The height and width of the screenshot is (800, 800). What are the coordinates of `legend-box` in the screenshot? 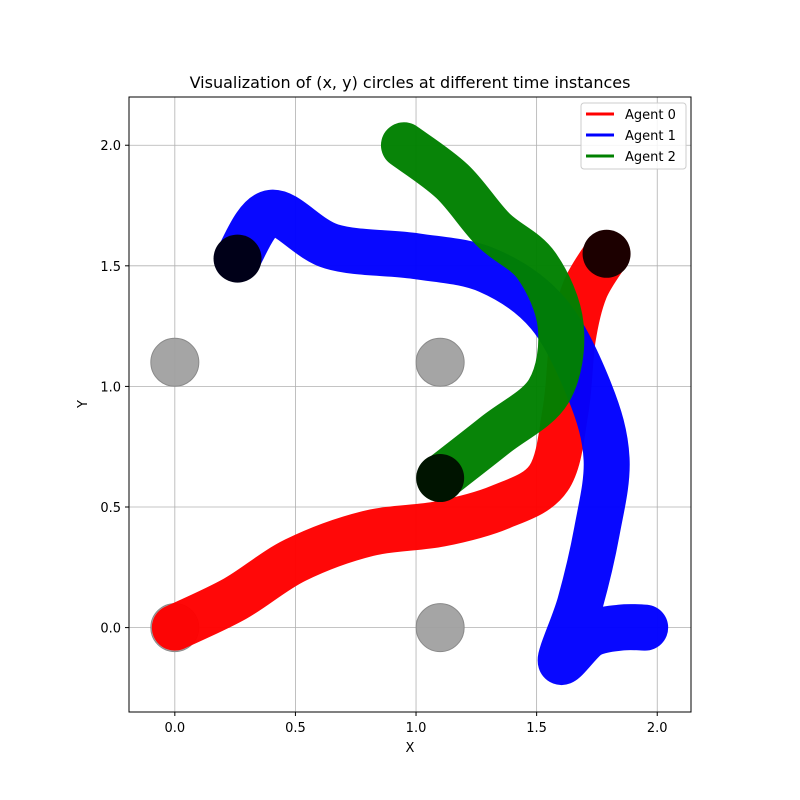 It's located at (633, 136).